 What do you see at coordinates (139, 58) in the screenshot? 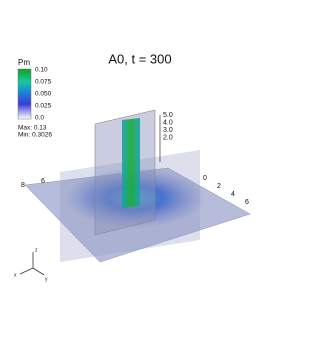
I see `title: A0, t = 300` at bounding box center [139, 58].